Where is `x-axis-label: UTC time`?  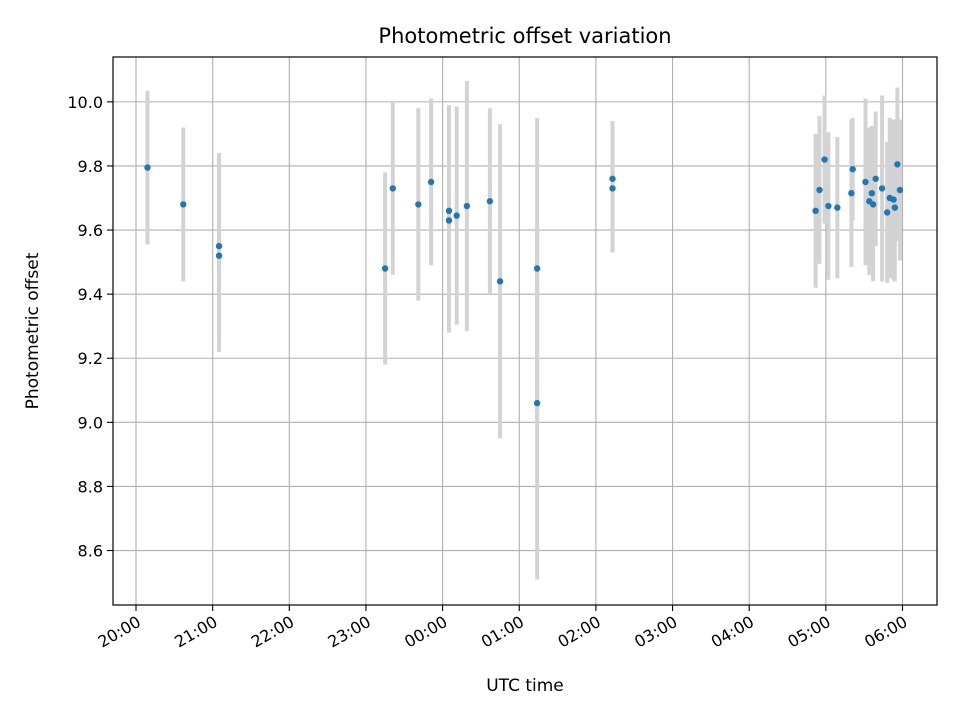 x-axis-label: UTC time is located at coordinates (525, 686).